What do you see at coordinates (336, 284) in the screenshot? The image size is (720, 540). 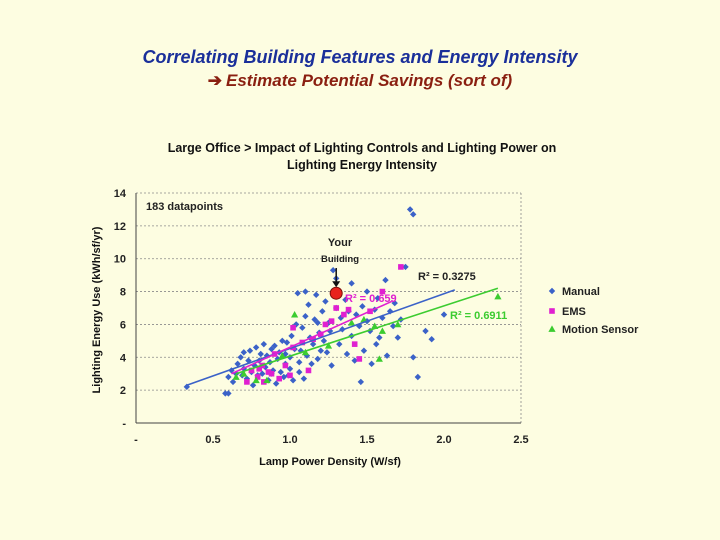 I see `your-building-arrow-head` at bounding box center [336, 284].